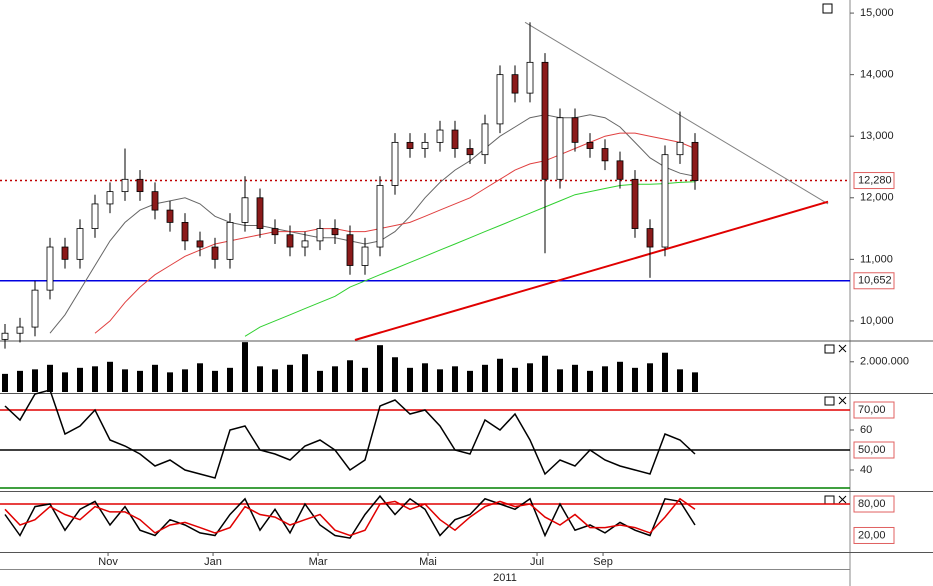  I want to click on x-tick-label: Sep, so click(603, 562).